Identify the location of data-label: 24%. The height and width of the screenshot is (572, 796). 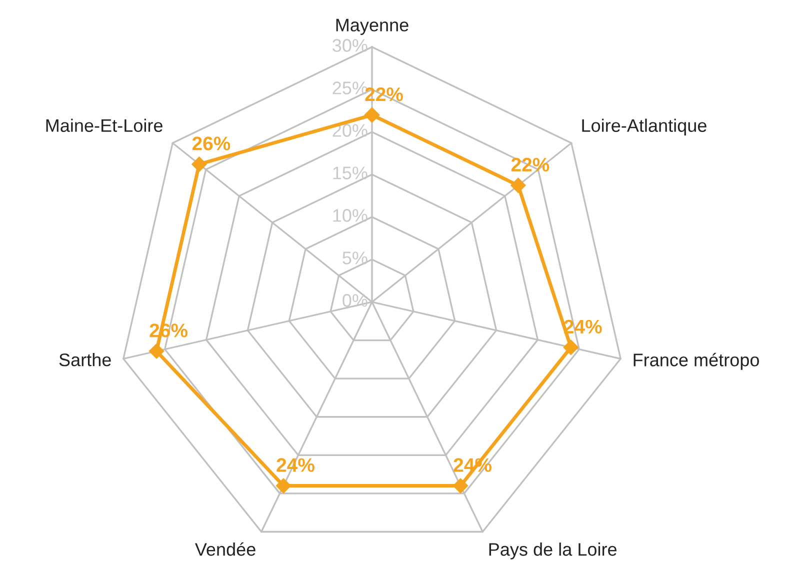
(295, 465).